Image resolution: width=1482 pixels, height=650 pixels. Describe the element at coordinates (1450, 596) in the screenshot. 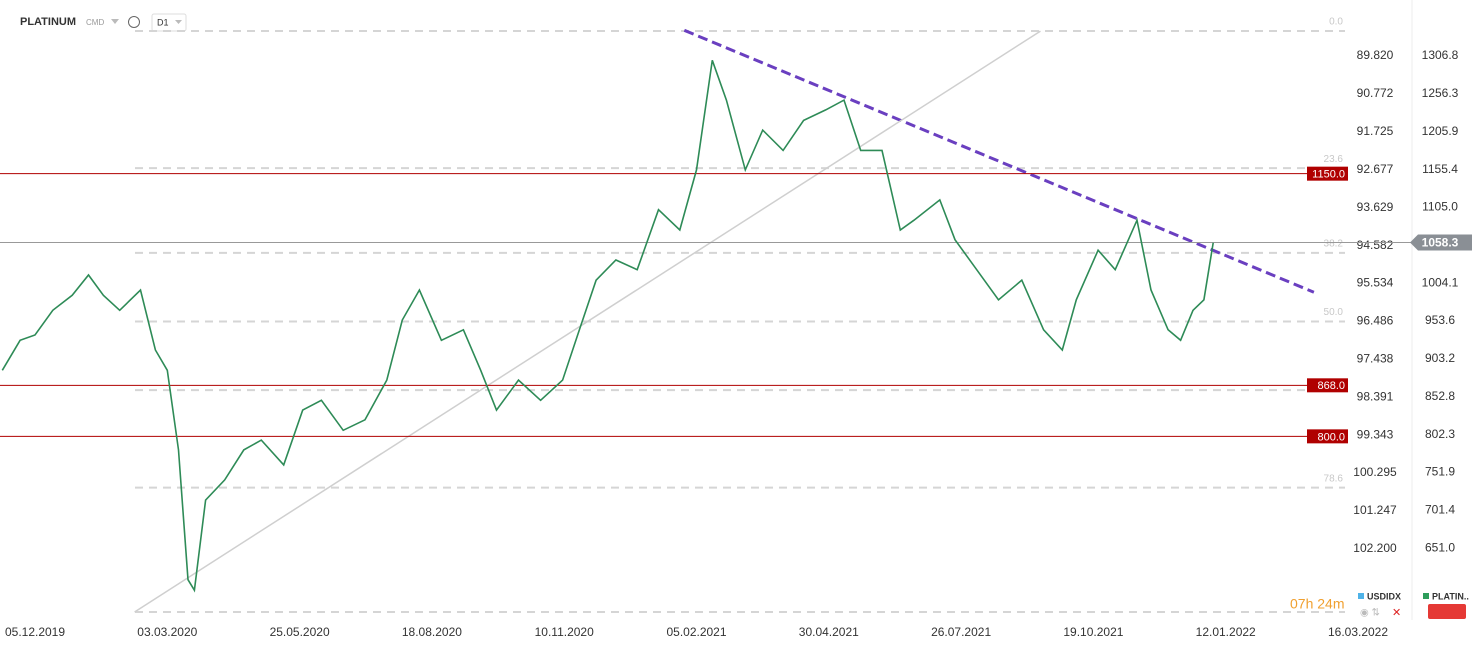

I see `legend-label: PLATIN..` at that location.